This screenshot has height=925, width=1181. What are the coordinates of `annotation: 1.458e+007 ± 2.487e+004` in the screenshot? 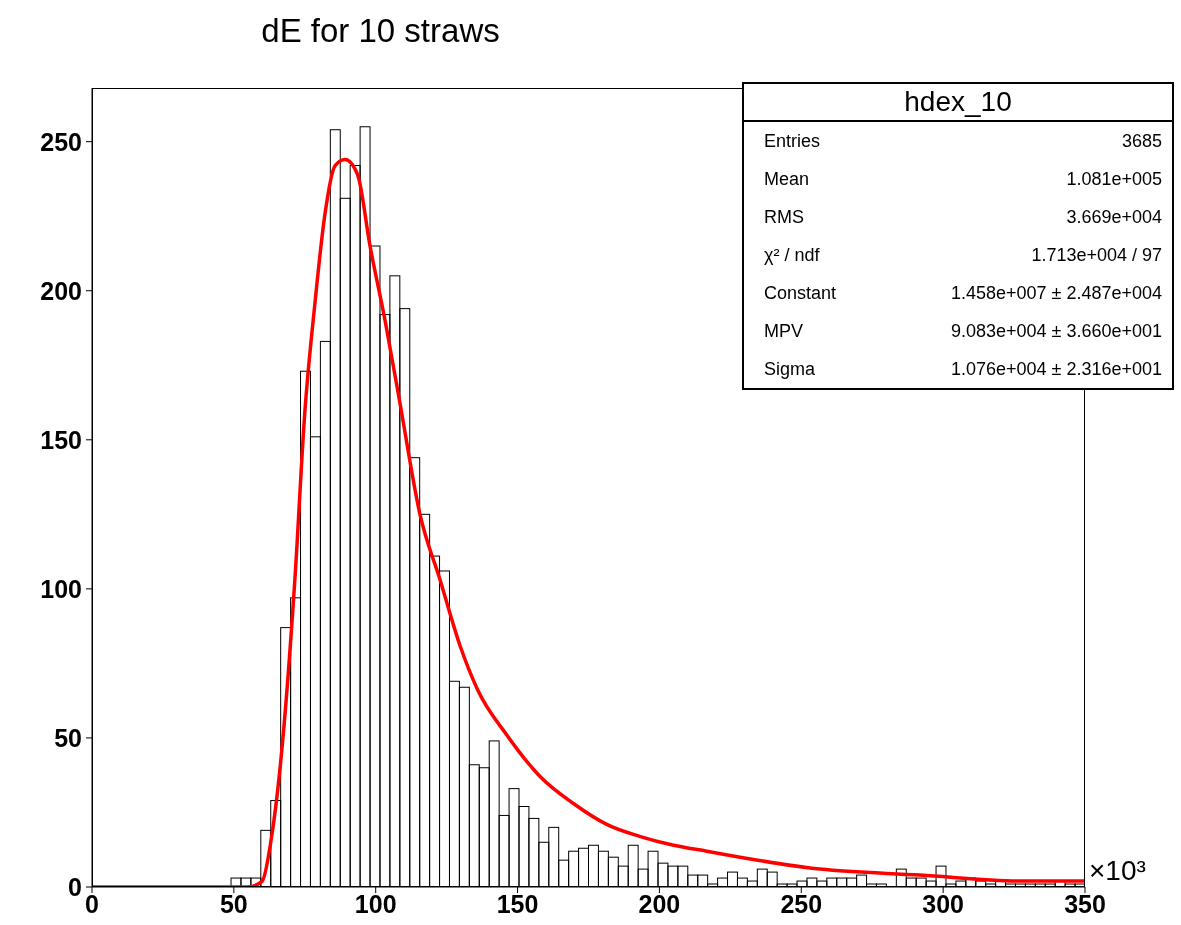 It's located at (1056, 293).